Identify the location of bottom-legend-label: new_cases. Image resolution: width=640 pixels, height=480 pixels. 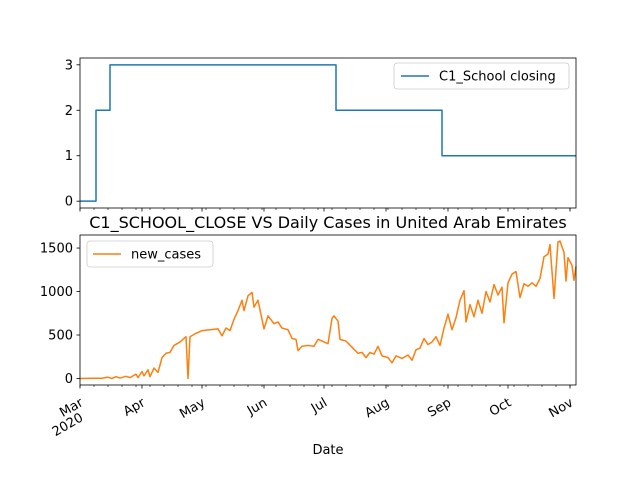
(166, 255).